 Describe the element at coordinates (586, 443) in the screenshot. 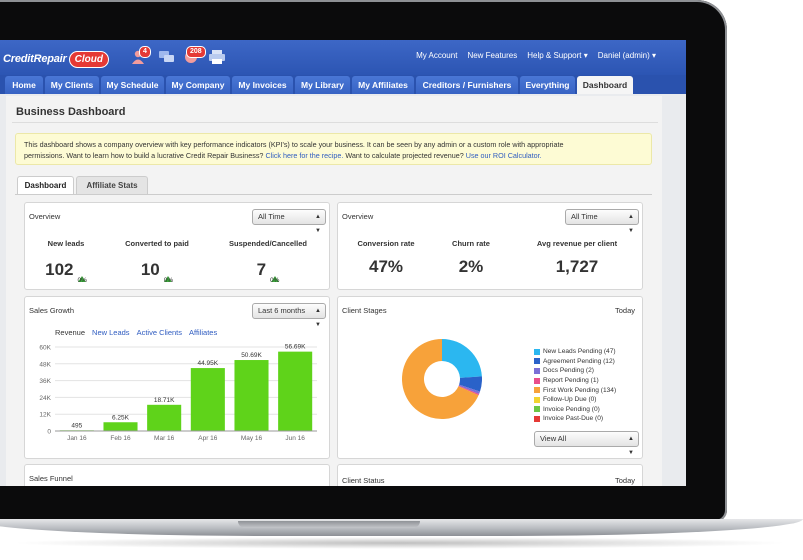

I see `stages-view-select: View All ▲ ▼` at that location.